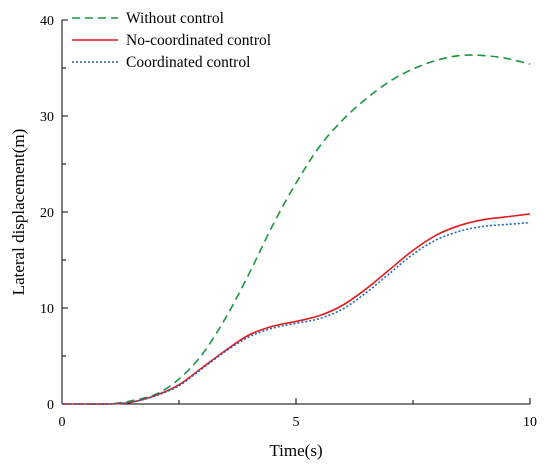 This screenshot has width=550, height=466. Describe the element at coordinates (198, 40) in the screenshot. I see `legend-label-2: No-coordinated control` at that location.